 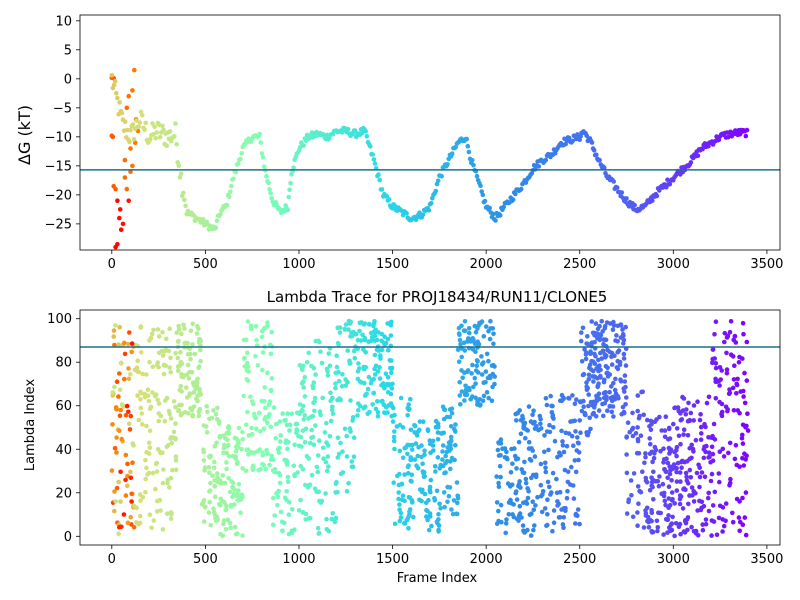 What do you see at coordinates (579, 559) in the screenshot?
I see `x-tick-label: 2500` at bounding box center [579, 559].